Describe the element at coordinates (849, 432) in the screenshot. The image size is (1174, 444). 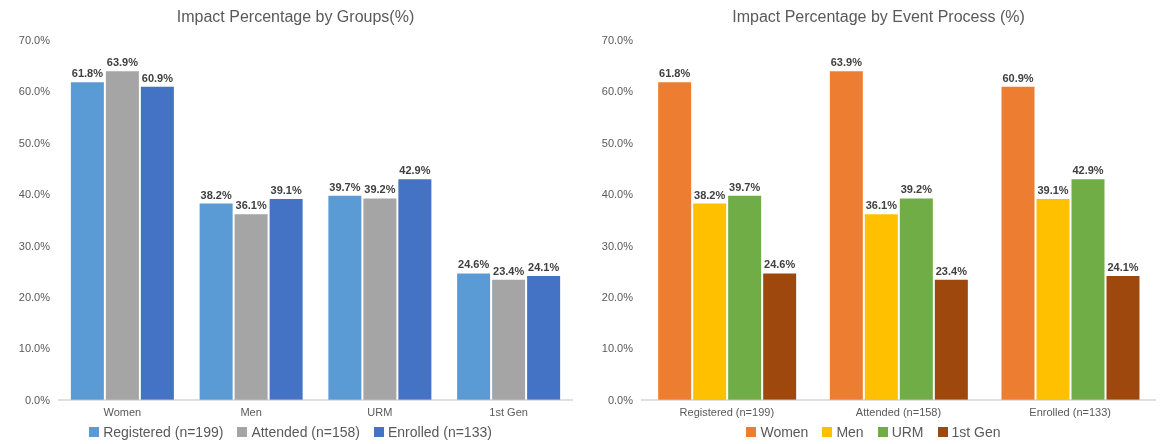
I see `legend-label: Men` at that location.